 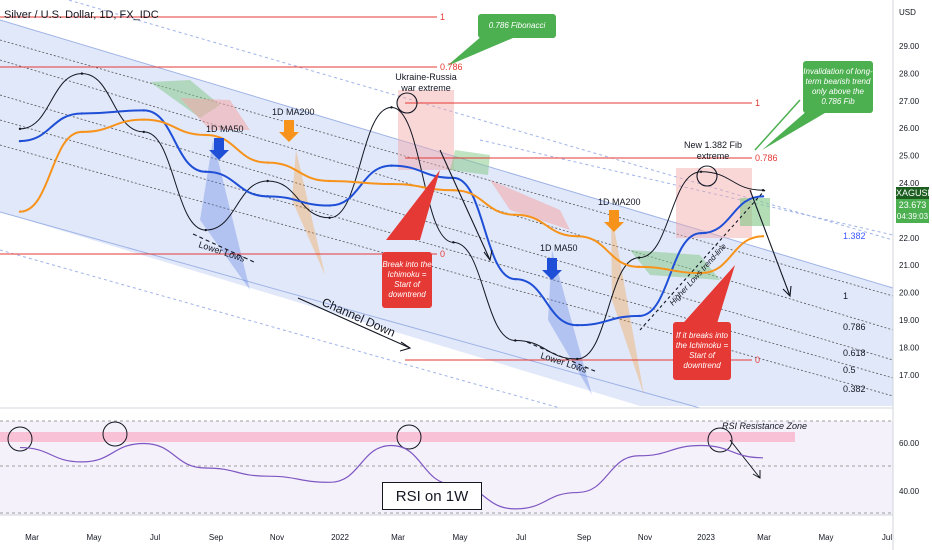 What do you see at coordinates (854, 327) in the screenshot?
I see `fib-label-0786: 0.786` at bounding box center [854, 327].